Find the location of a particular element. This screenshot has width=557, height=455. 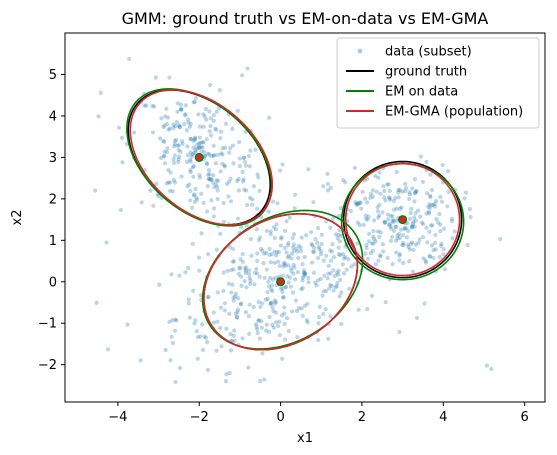

y-tick-label: −2 is located at coordinates (47, 365).